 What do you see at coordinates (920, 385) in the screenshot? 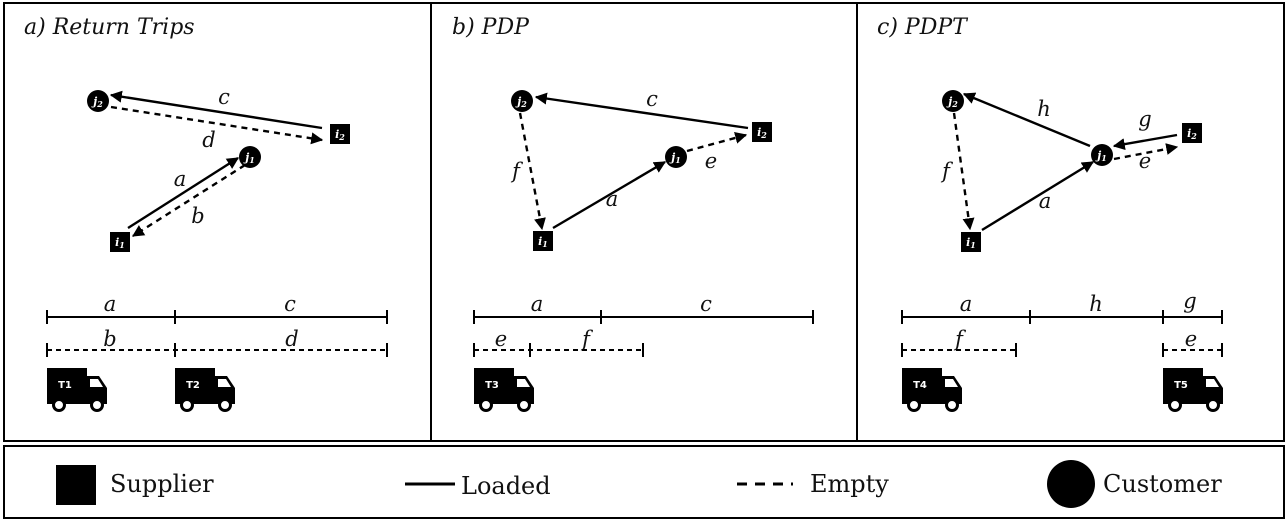
I see `truck-label-T4: T4` at bounding box center [920, 385].